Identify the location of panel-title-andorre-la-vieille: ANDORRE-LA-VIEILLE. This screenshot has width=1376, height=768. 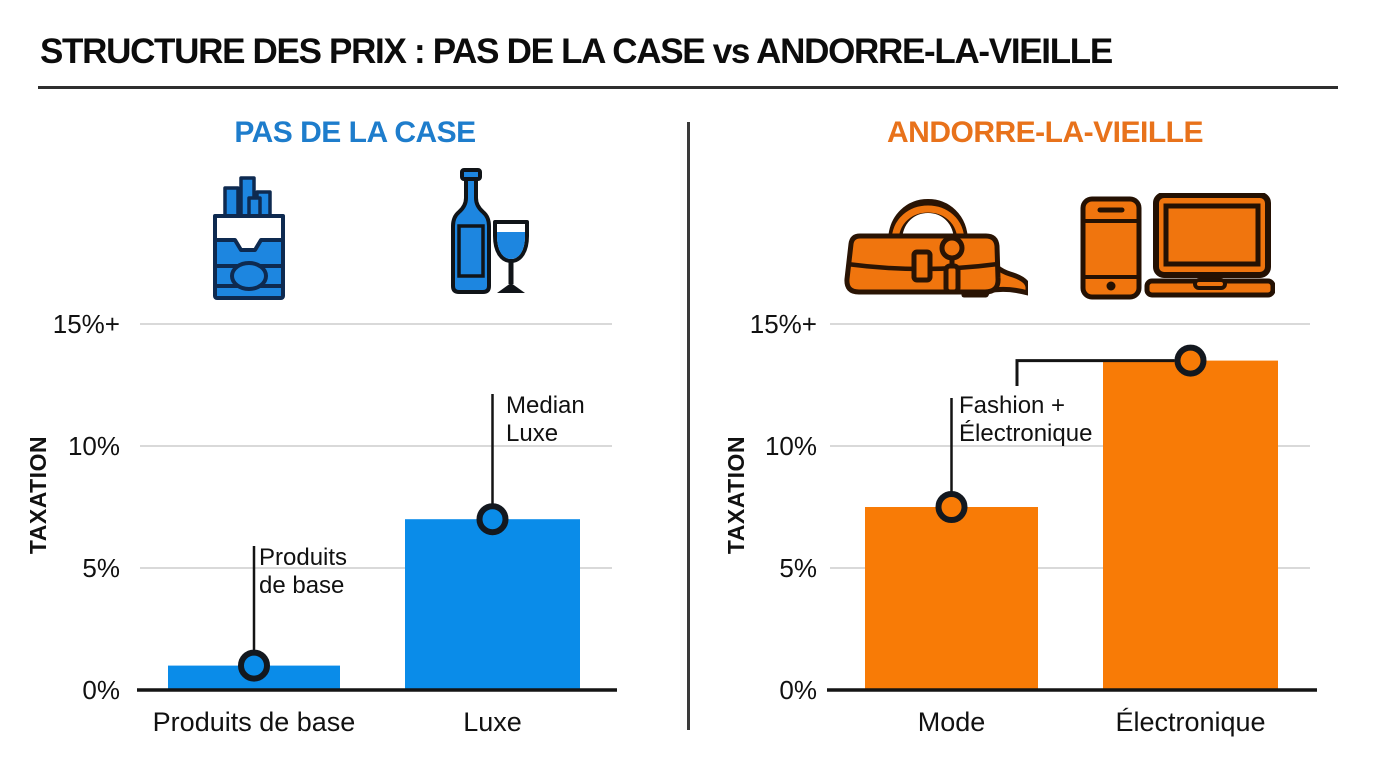
(1045, 132).